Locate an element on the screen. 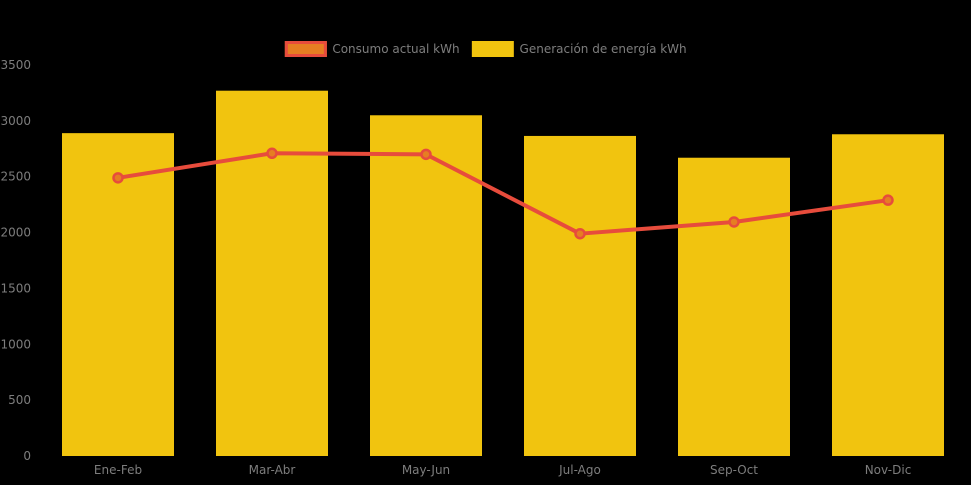 The width and height of the screenshot is (971, 485). point-nov-dic is located at coordinates (888, 200).